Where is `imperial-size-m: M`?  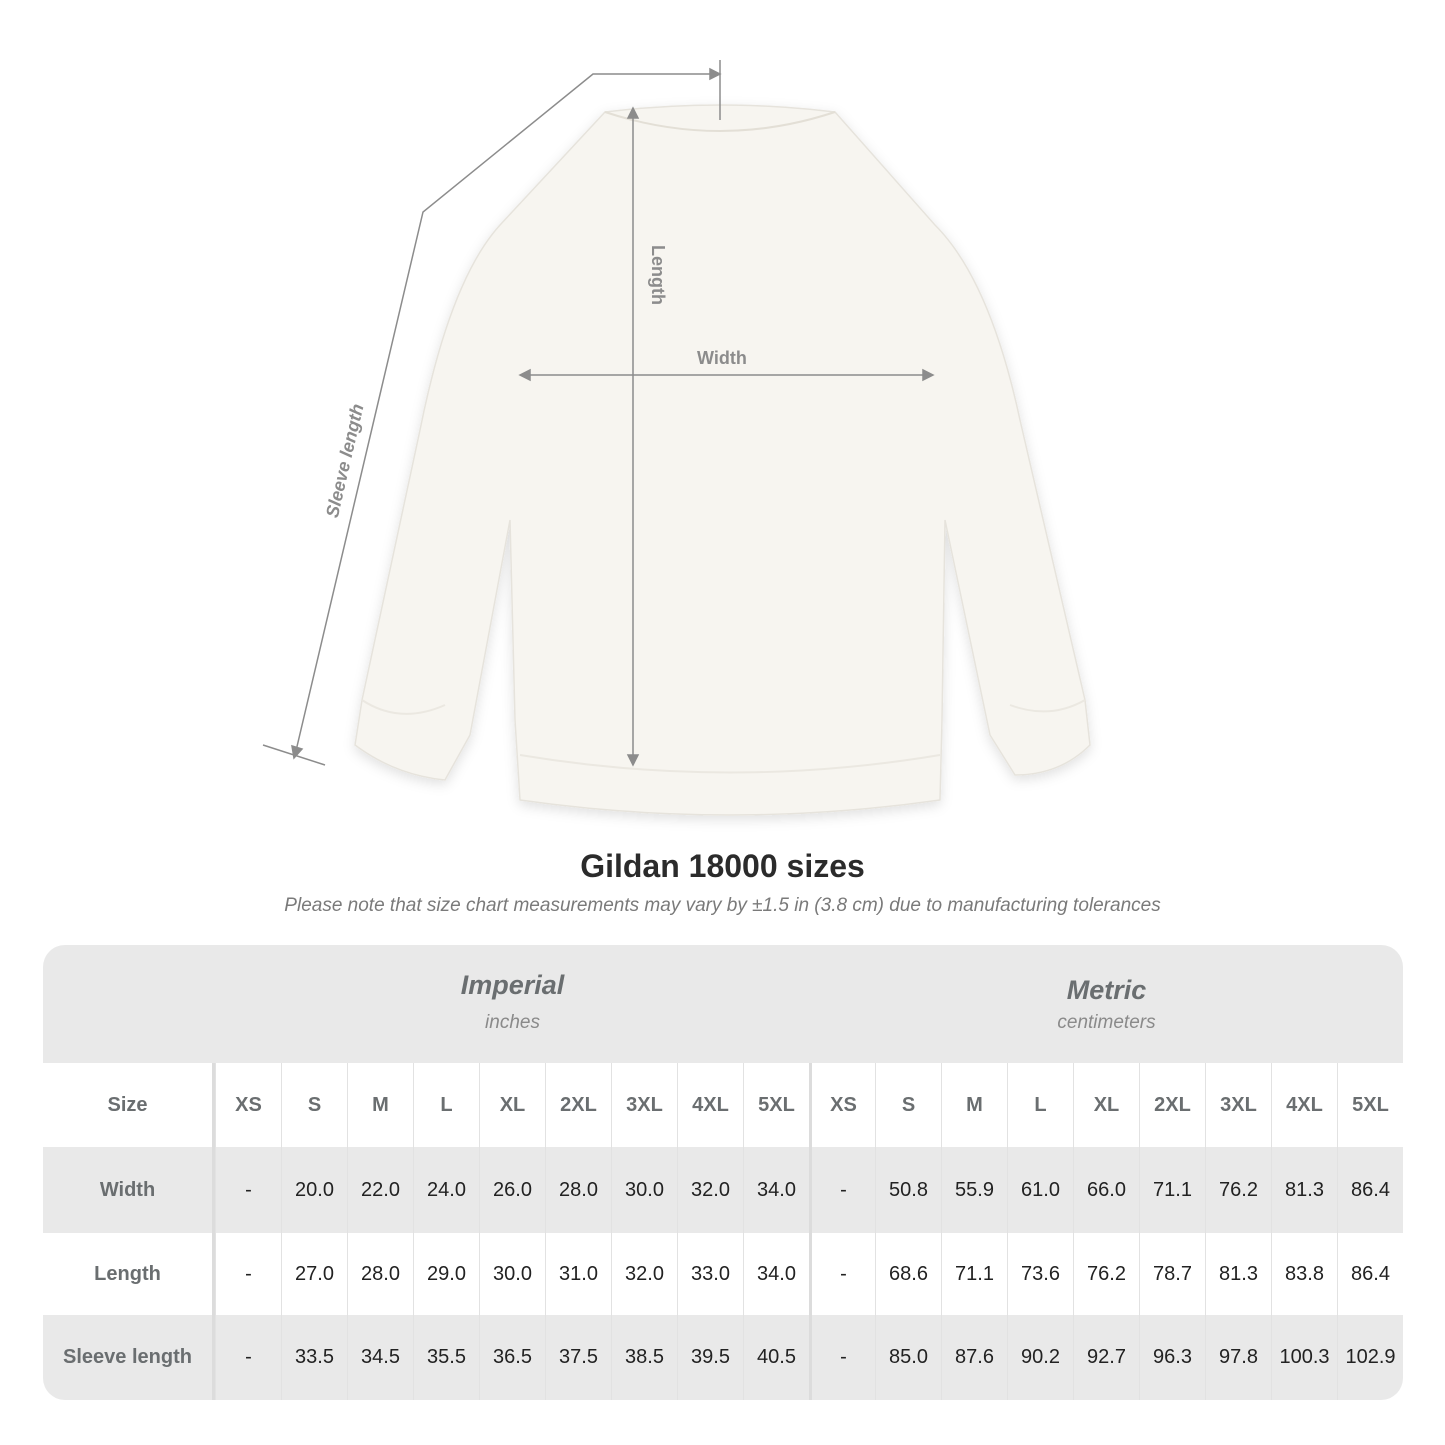
imperial-size-m: M is located at coordinates (380, 1105).